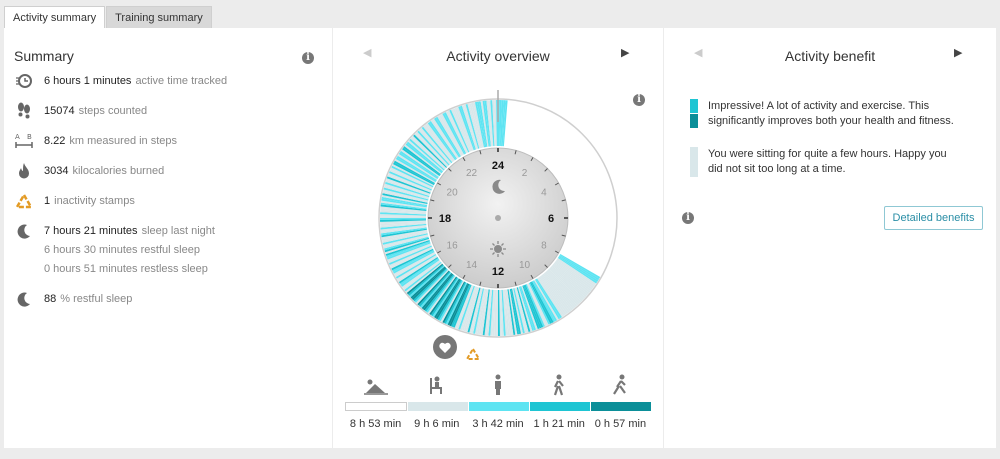 The width and height of the screenshot is (1000, 459). I want to click on posture-icons, so click(498, 385).